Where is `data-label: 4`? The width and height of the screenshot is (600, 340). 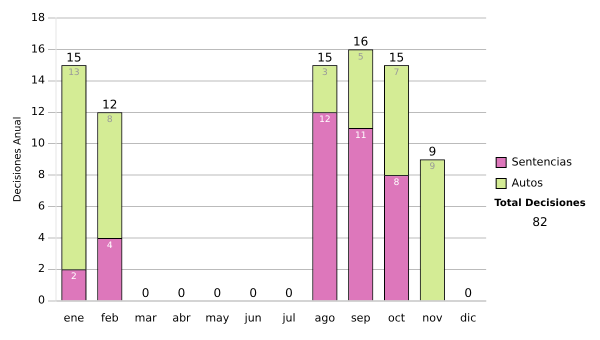
data-label: 4 is located at coordinates (109, 245).